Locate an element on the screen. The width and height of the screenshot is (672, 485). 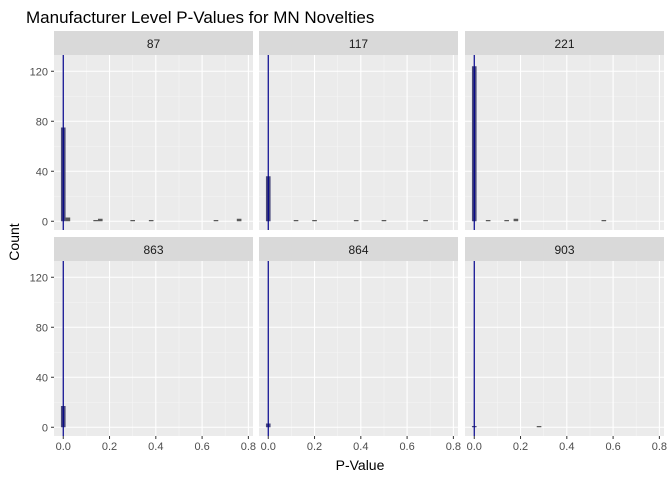
facet-117: 117 is located at coordinates (358, 130).